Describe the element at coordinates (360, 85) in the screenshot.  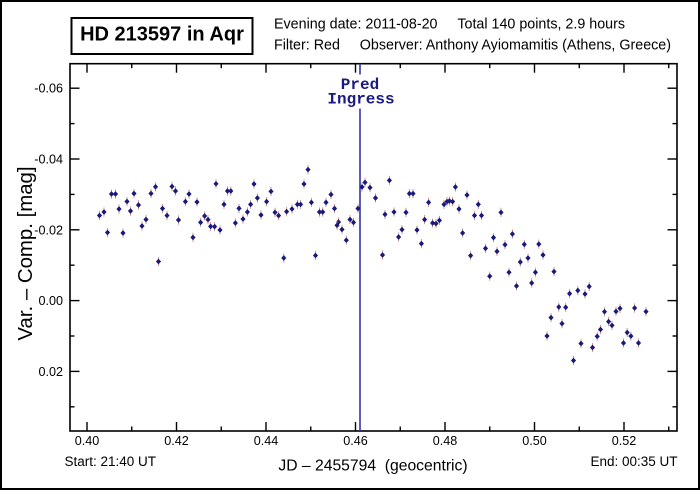
I see `svg-text: Pred` at that location.